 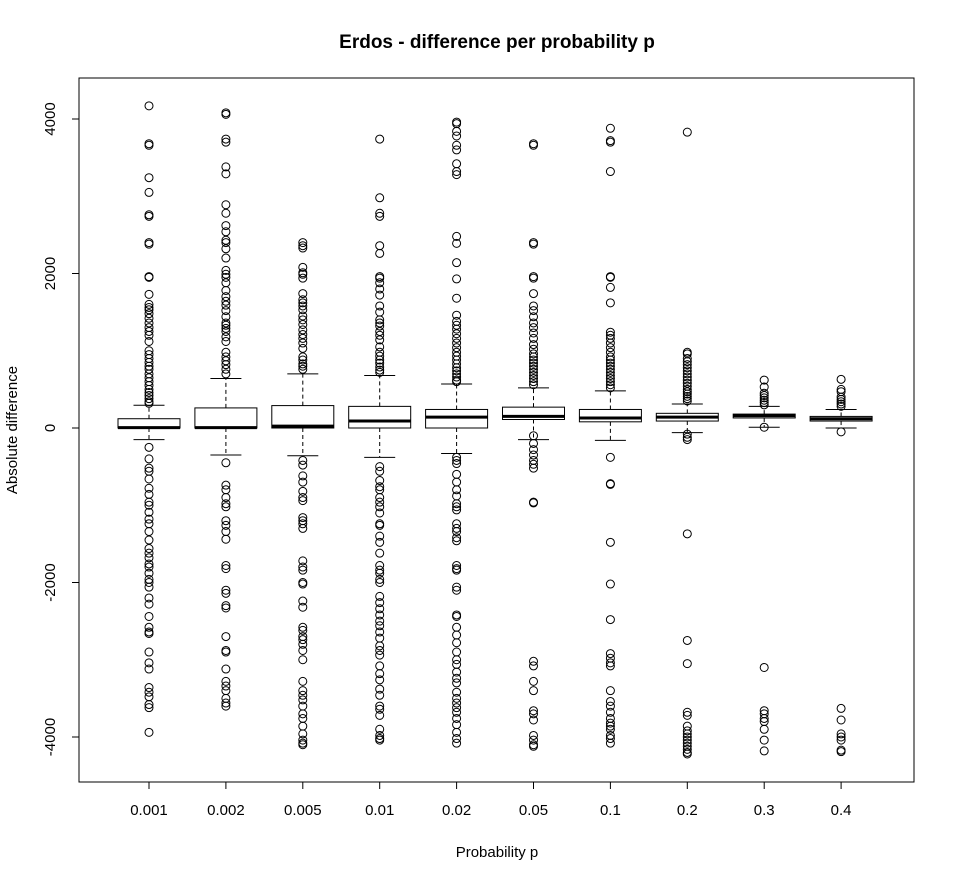 I want to click on box-0.1, so click(x=610, y=435).